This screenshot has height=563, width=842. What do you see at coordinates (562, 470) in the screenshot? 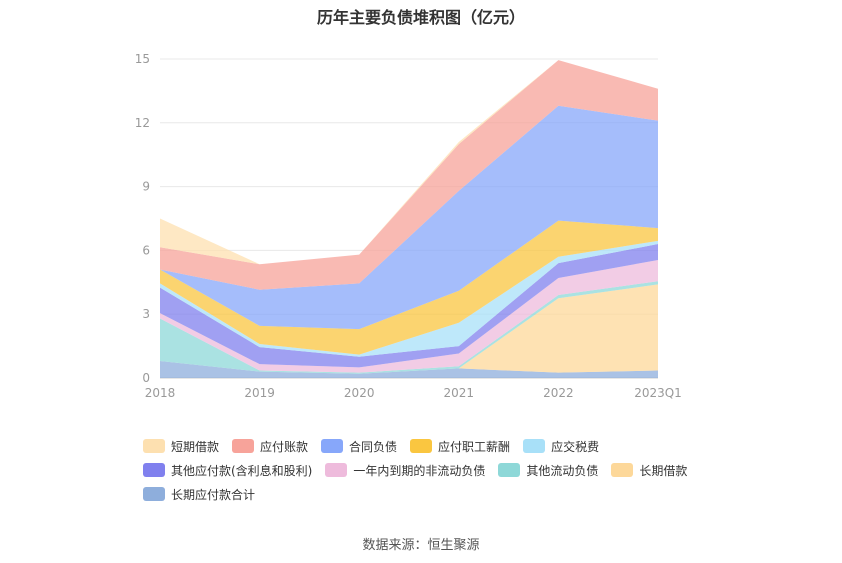
I see `legend-label: 其他流动负债` at bounding box center [562, 470].